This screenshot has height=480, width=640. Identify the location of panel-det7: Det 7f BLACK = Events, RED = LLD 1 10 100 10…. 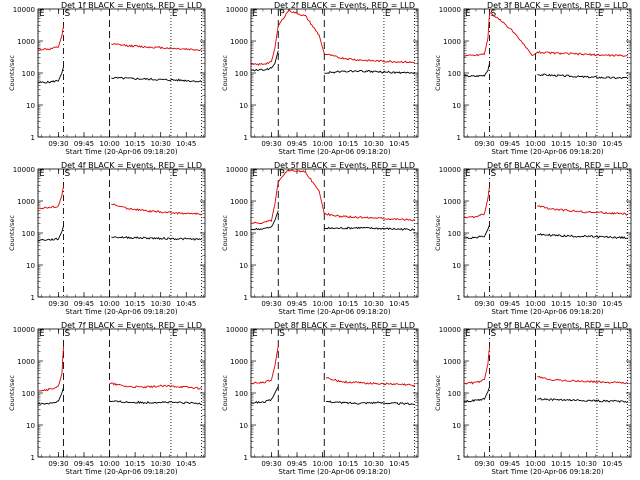
(107, 398).